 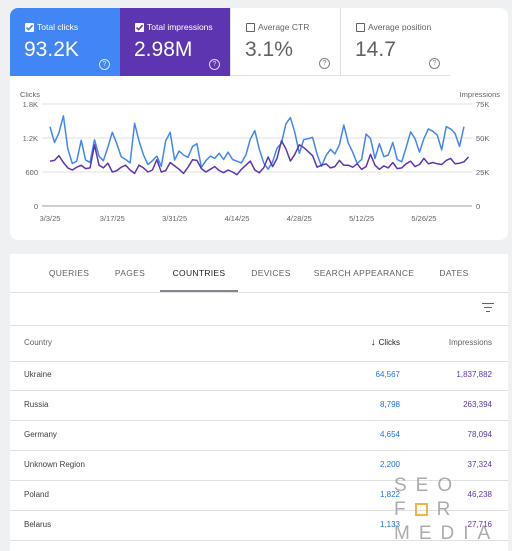 I want to click on right-tick-label: 25K, so click(x=482, y=172).